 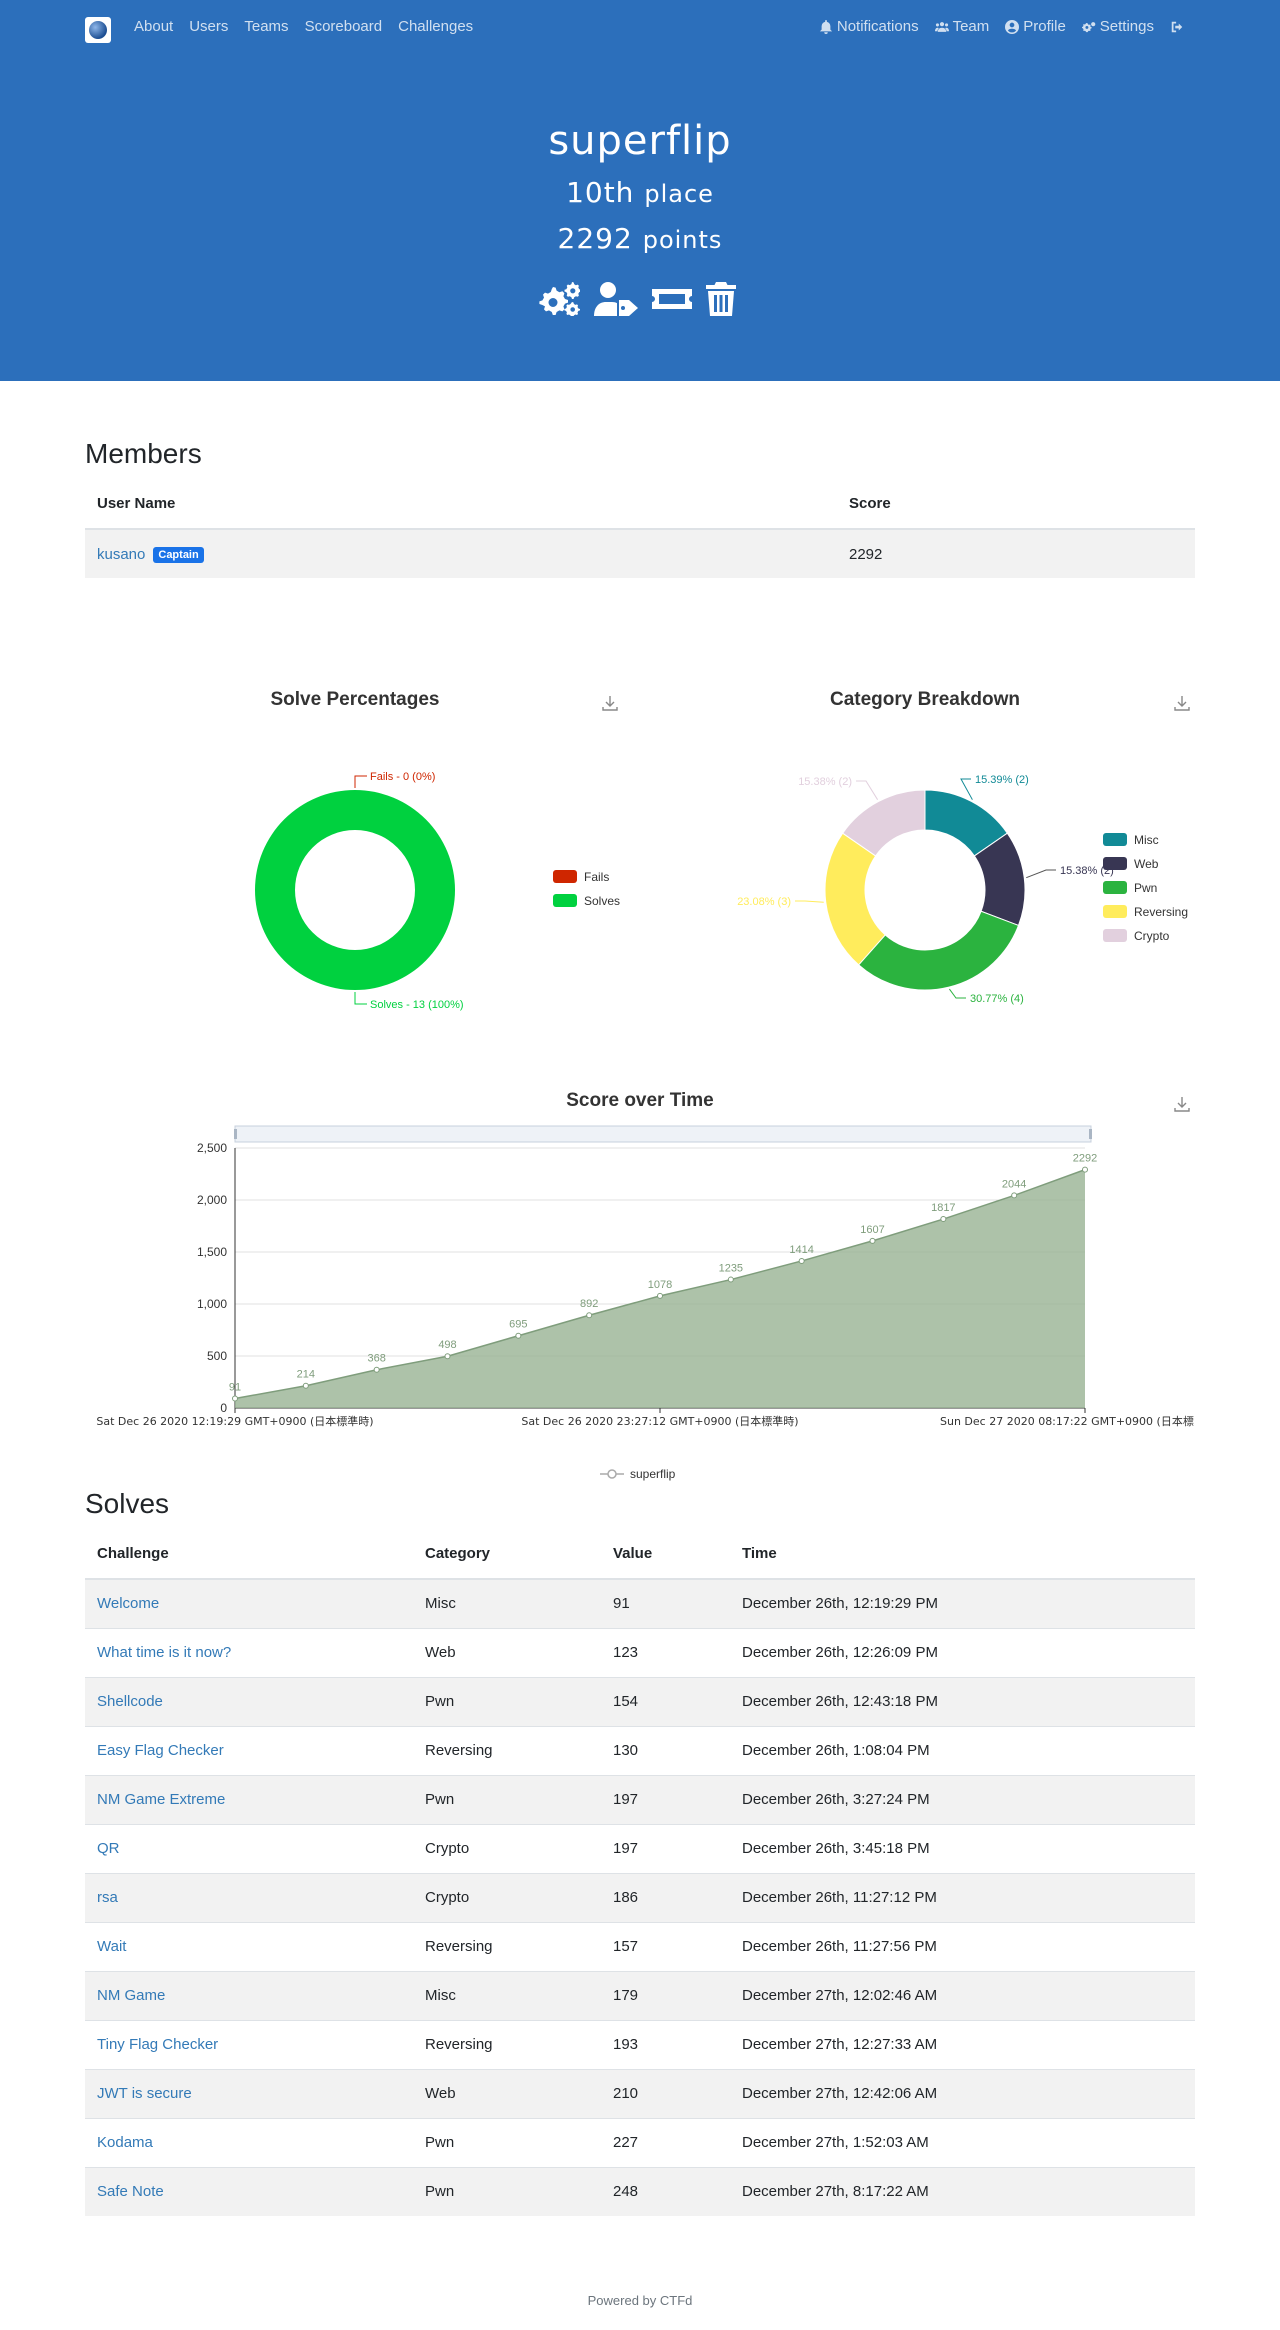 I want to click on member-score: 2292, so click(x=1016, y=553).